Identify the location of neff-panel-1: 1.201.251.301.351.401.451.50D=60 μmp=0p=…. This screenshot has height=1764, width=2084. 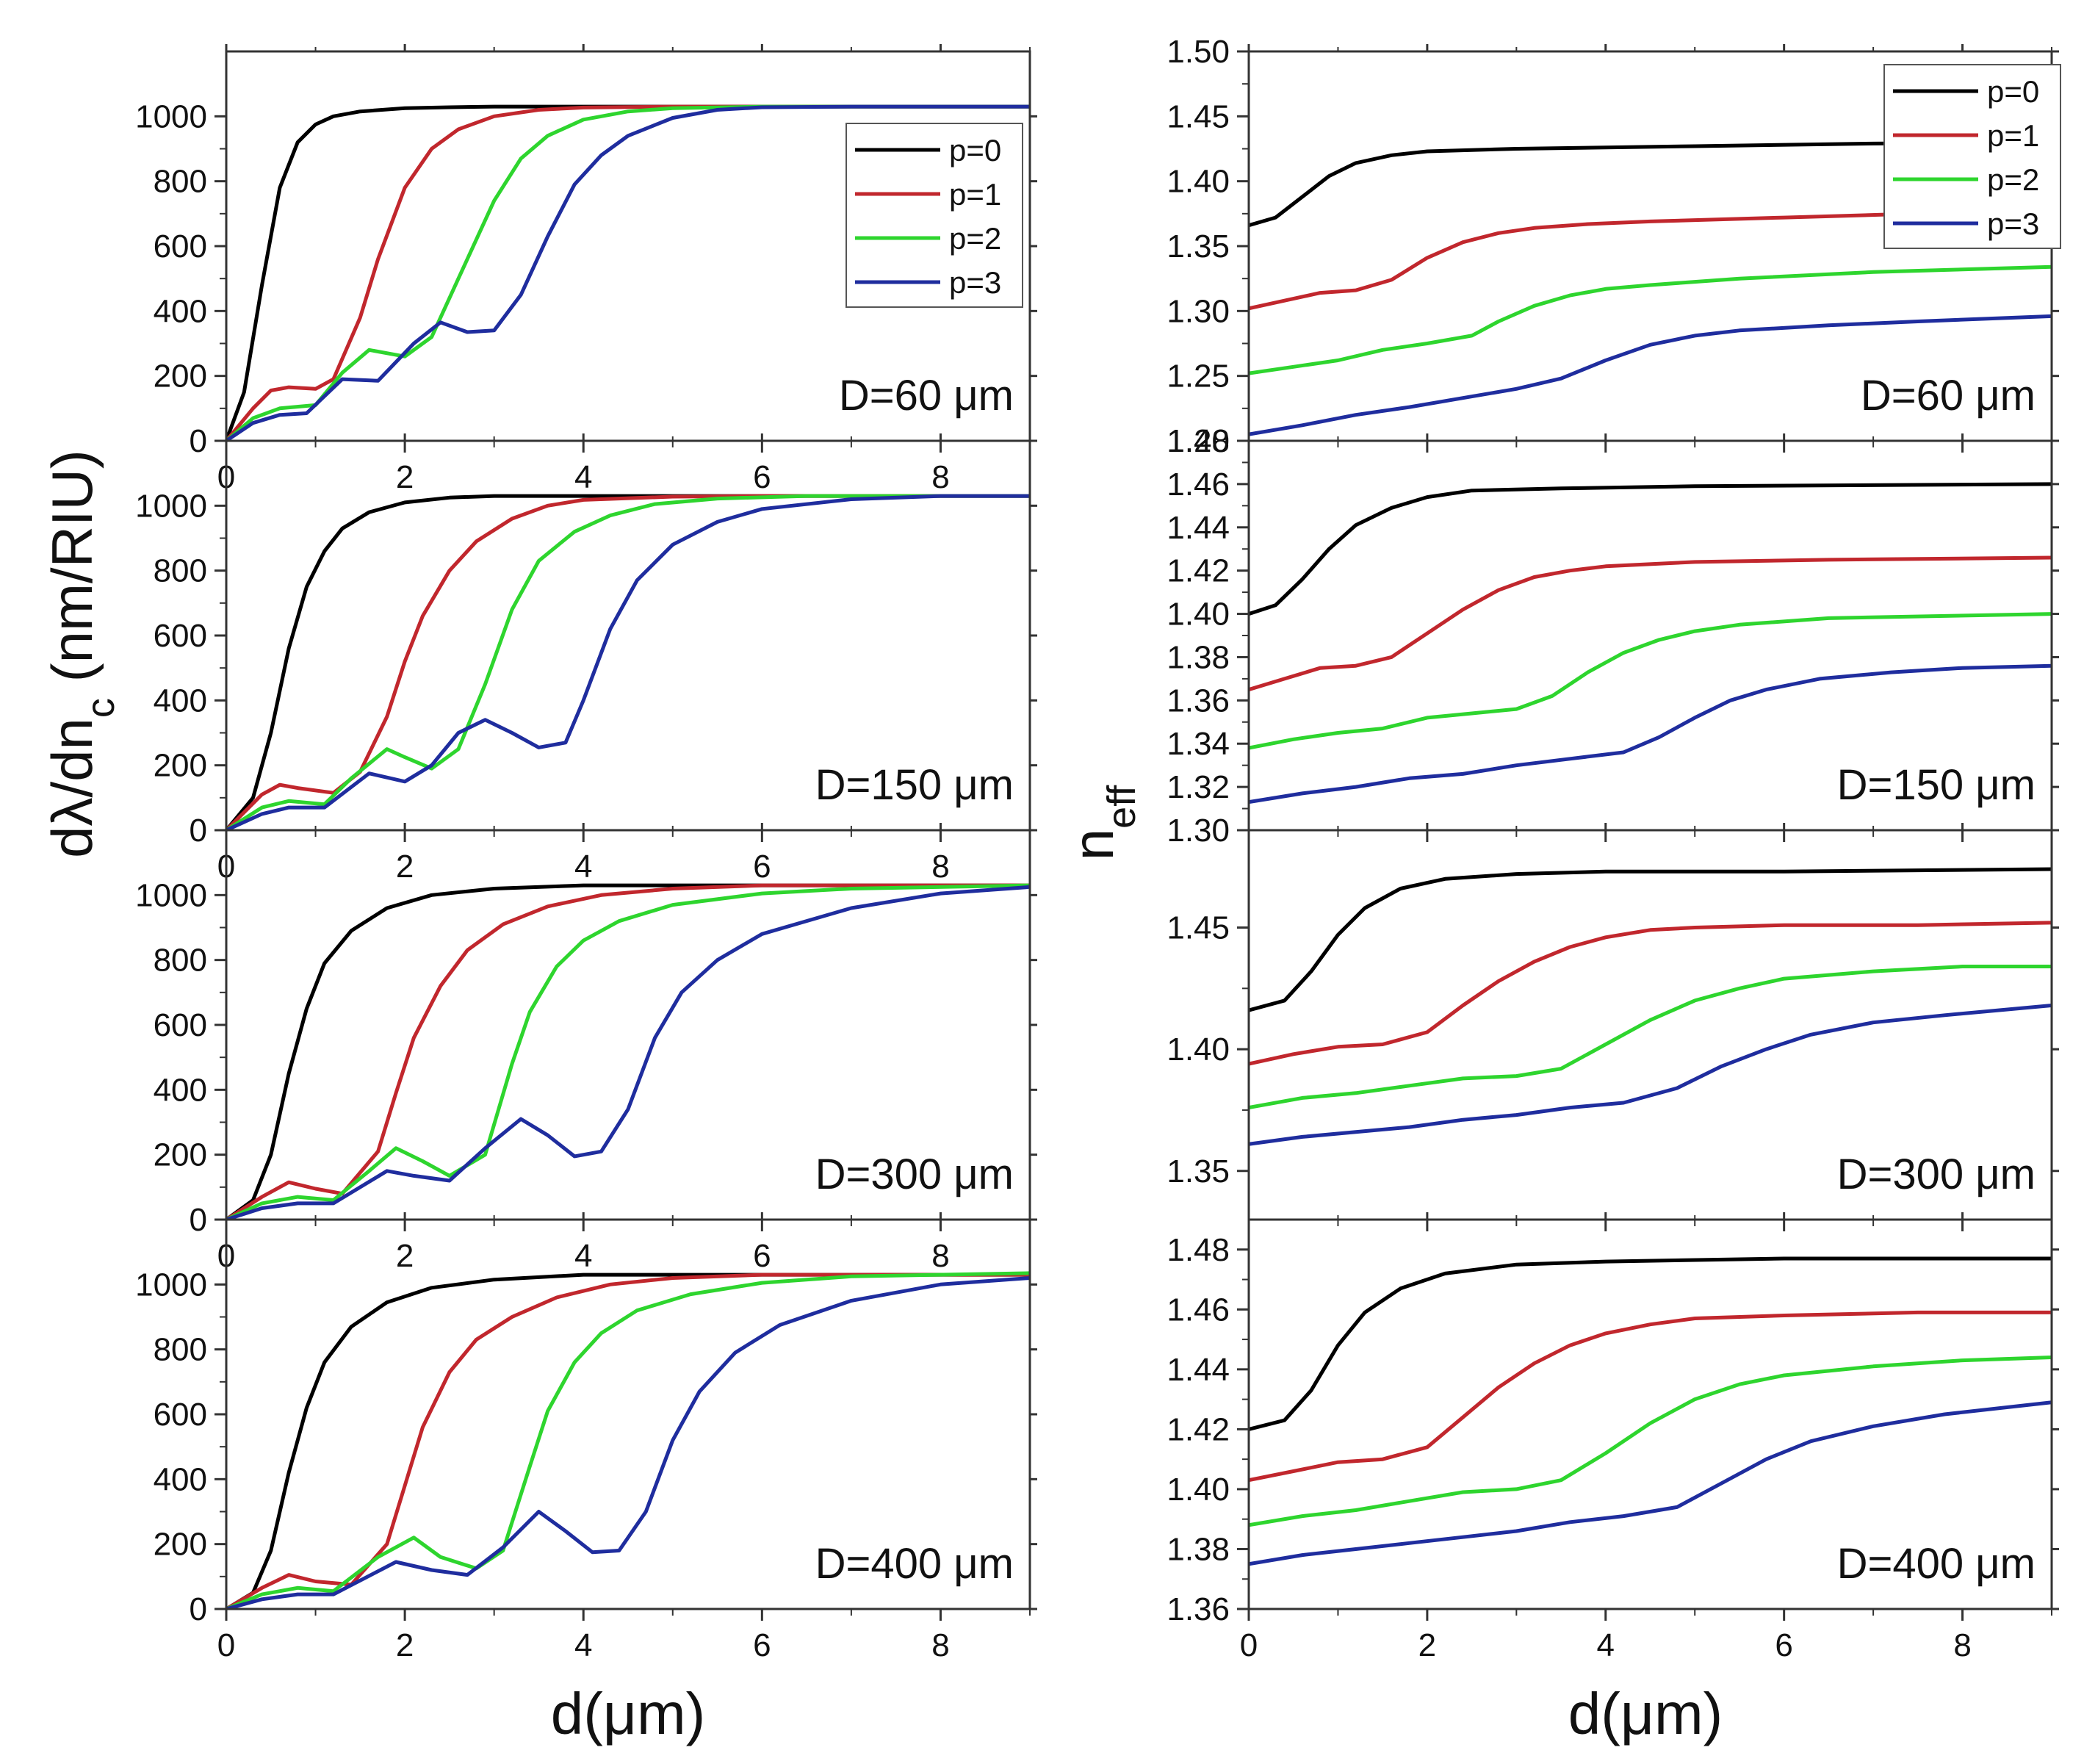
(1614, 247).